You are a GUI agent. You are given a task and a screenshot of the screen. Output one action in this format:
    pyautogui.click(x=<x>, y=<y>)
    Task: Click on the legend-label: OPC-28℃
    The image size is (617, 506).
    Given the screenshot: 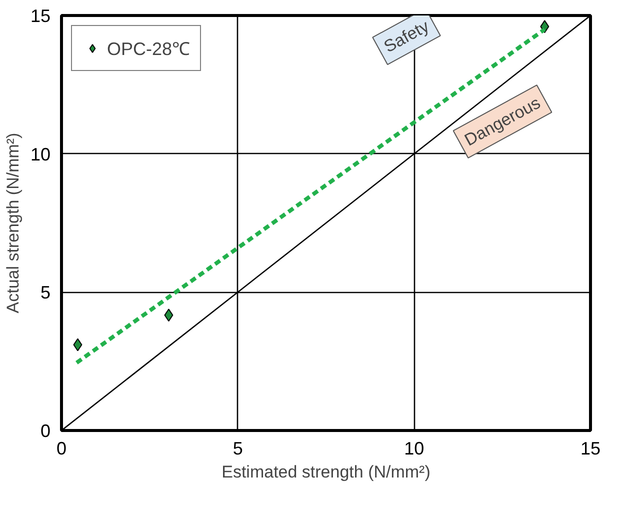 What is the action you would take?
    pyautogui.click(x=148, y=49)
    